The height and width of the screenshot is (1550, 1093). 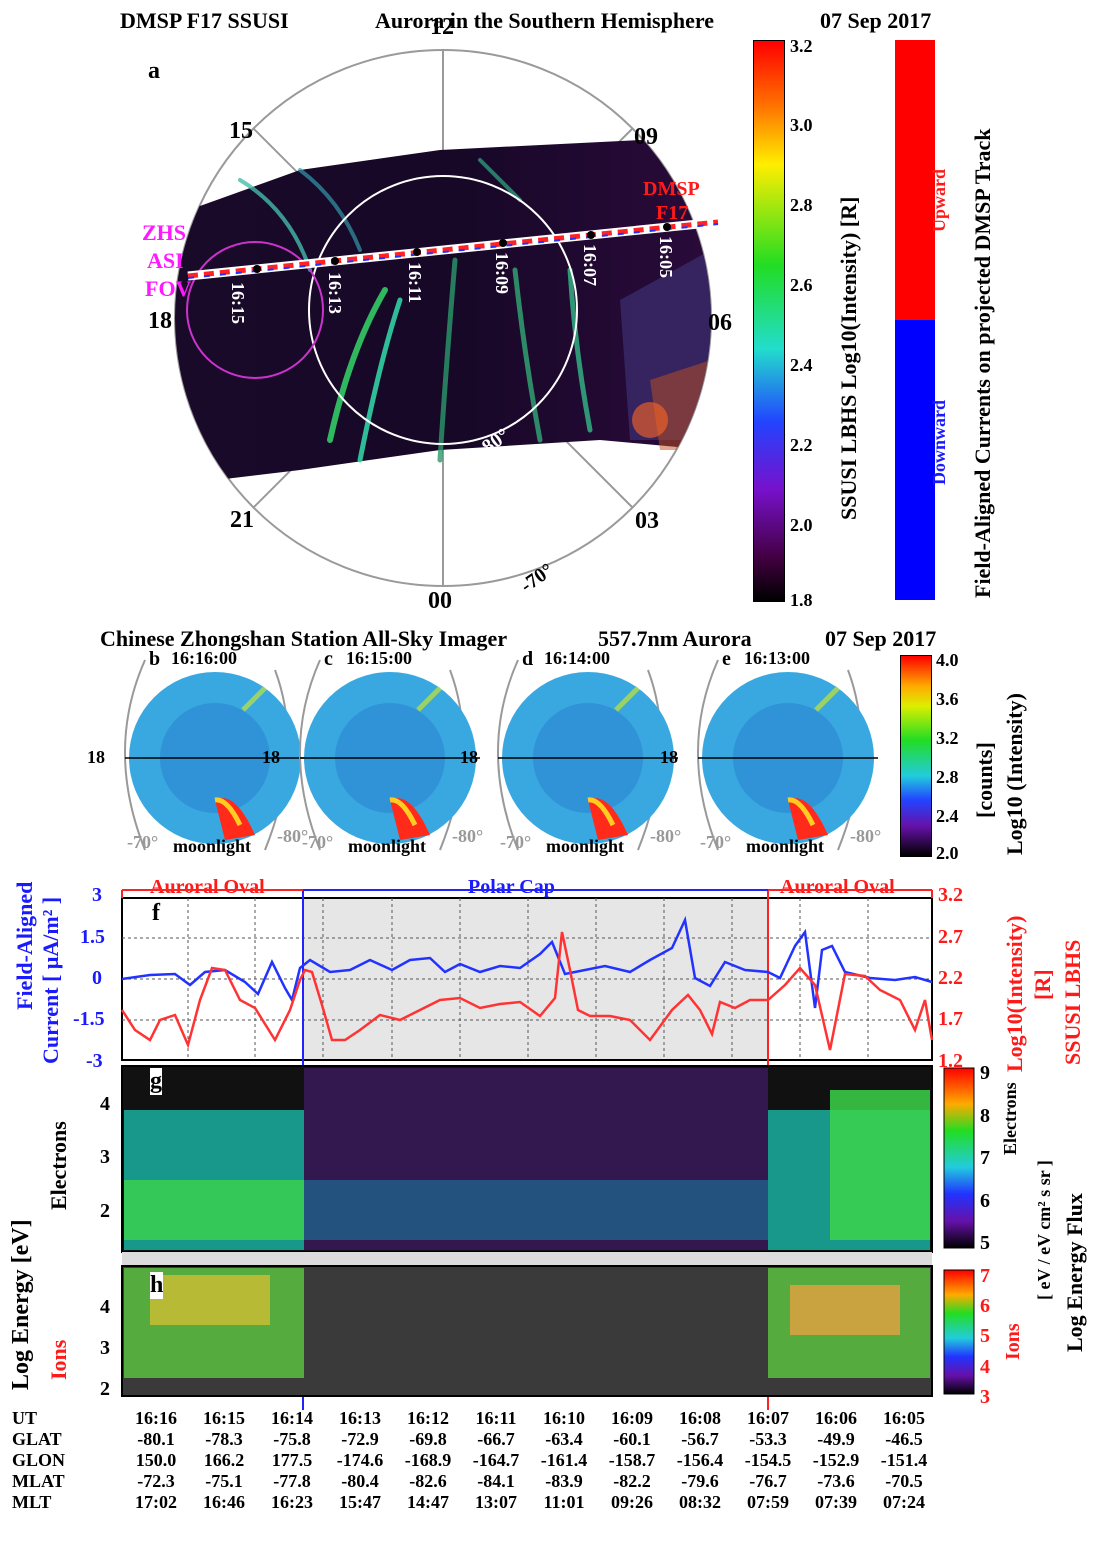 What do you see at coordinates (224, 1481) in the screenshot?
I see `ephemeris-cell: -75.1` at bounding box center [224, 1481].